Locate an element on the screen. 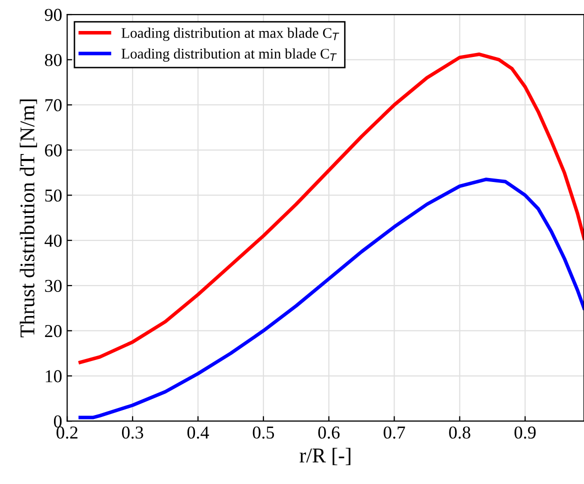 This screenshot has height=484, width=584. y-tick-label: 20 is located at coordinates (53, 331).